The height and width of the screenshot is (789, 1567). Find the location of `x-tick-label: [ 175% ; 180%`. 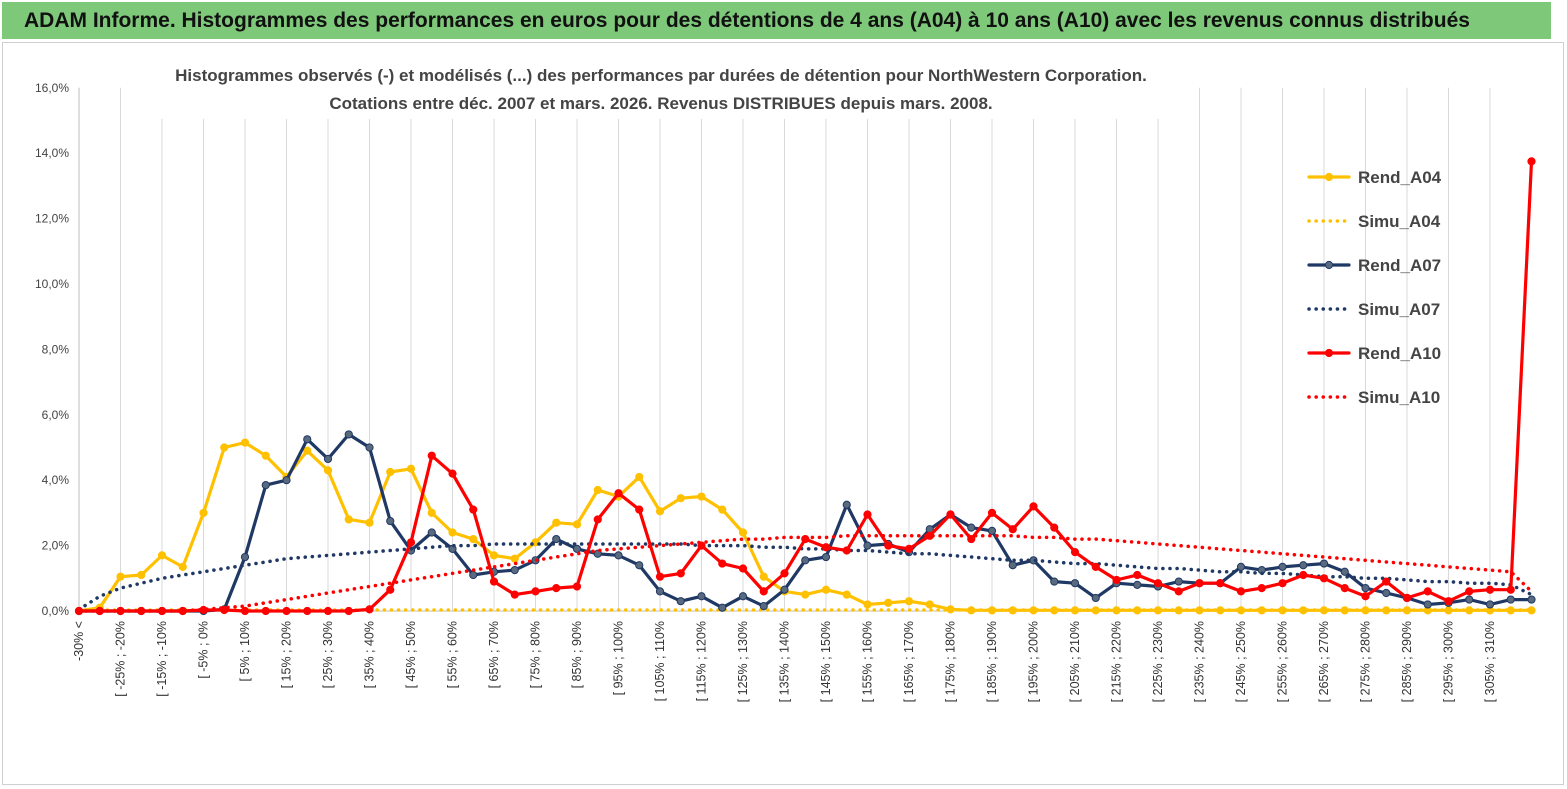

x-tick-label: [ 175% ; 180% is located at coordinates (951, 661).